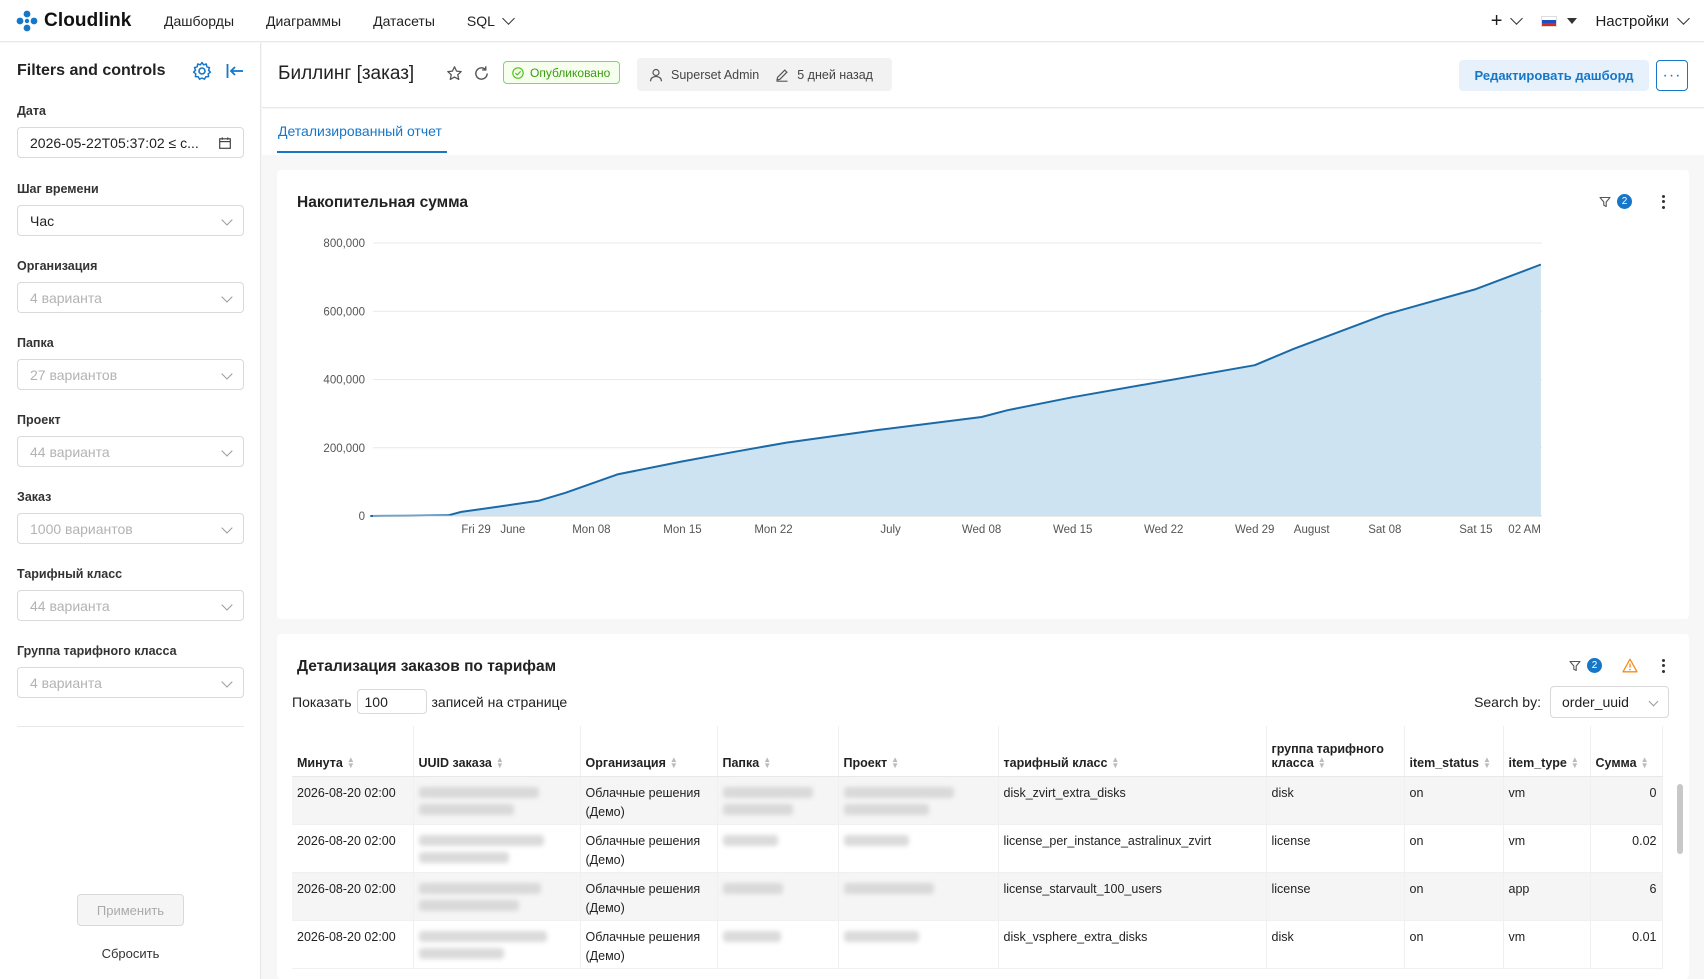 The image size is (1704, 979). I want to click on y-tick-label: 200,000, so click(344, 449).